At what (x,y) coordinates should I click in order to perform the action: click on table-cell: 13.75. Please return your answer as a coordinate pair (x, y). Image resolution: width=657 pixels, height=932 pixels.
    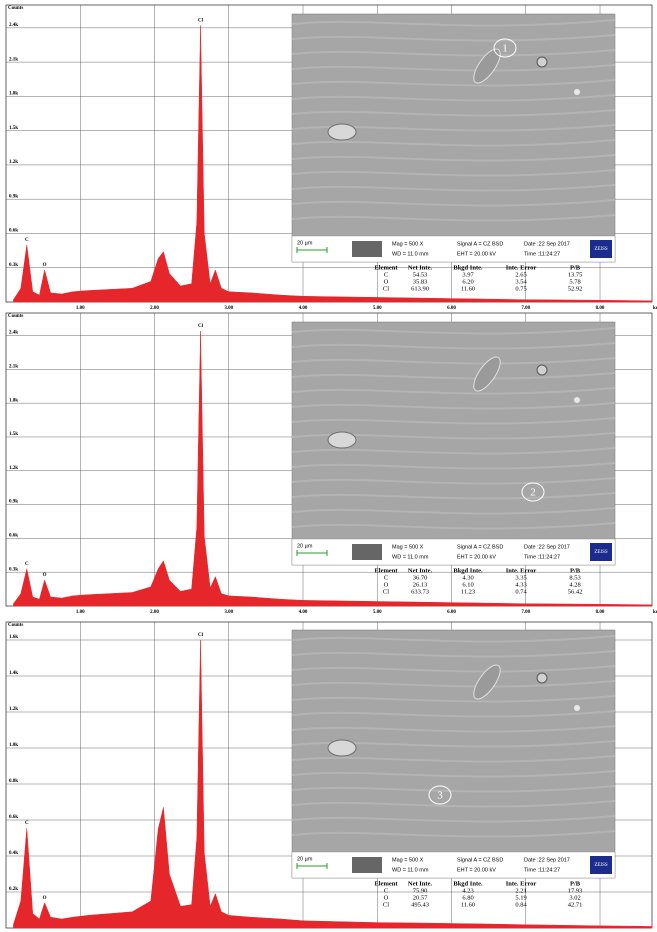
    Looking at the image, I should click on (575, 274).